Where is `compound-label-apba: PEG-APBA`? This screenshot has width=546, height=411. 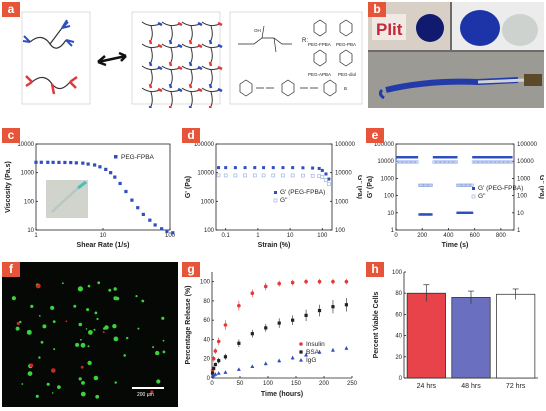
compound-label-apba: PEG-APBA is located at coordinates (319, 74).